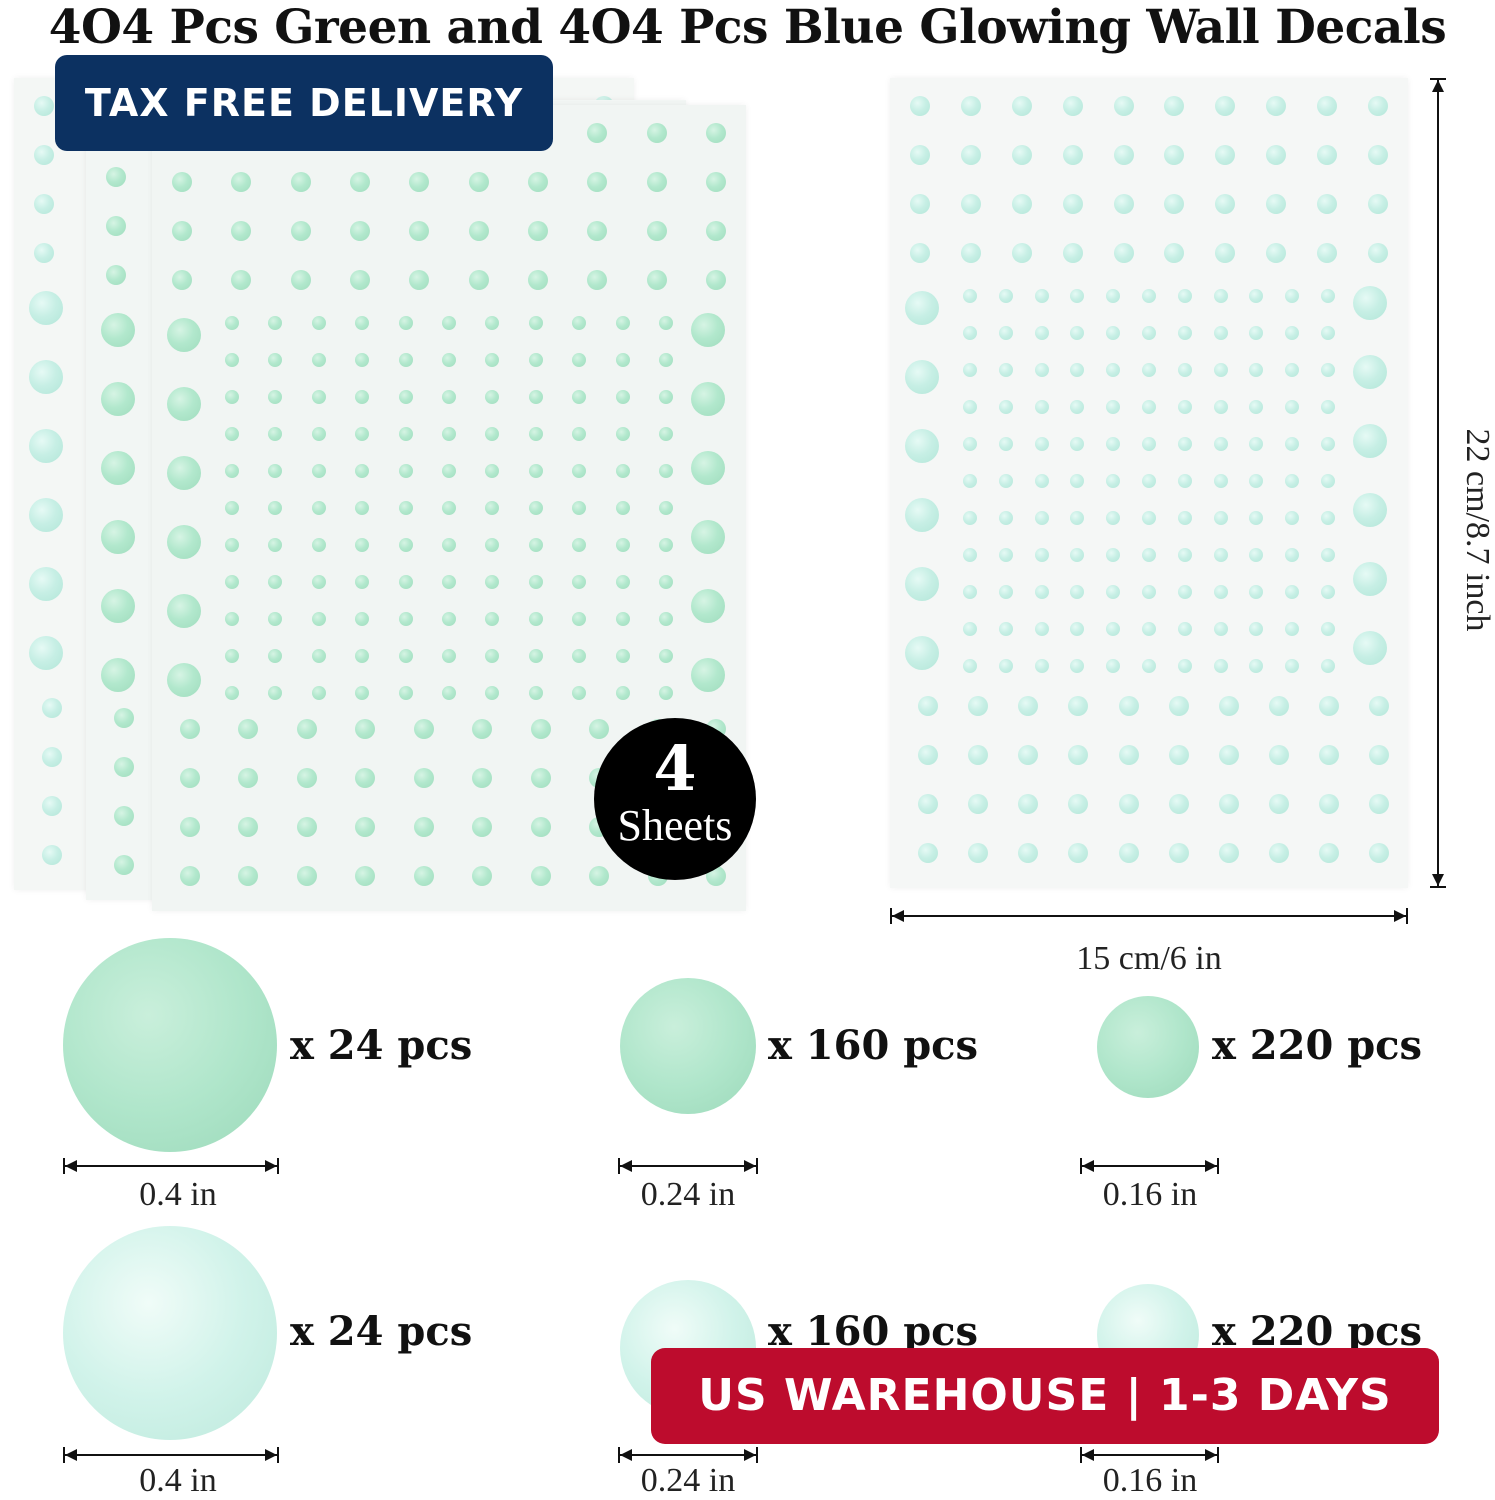  What do you see at coordinates (171, 1455) in the screenshot?
I see `blue-large-dimension` at bounding box center [171, 1455].